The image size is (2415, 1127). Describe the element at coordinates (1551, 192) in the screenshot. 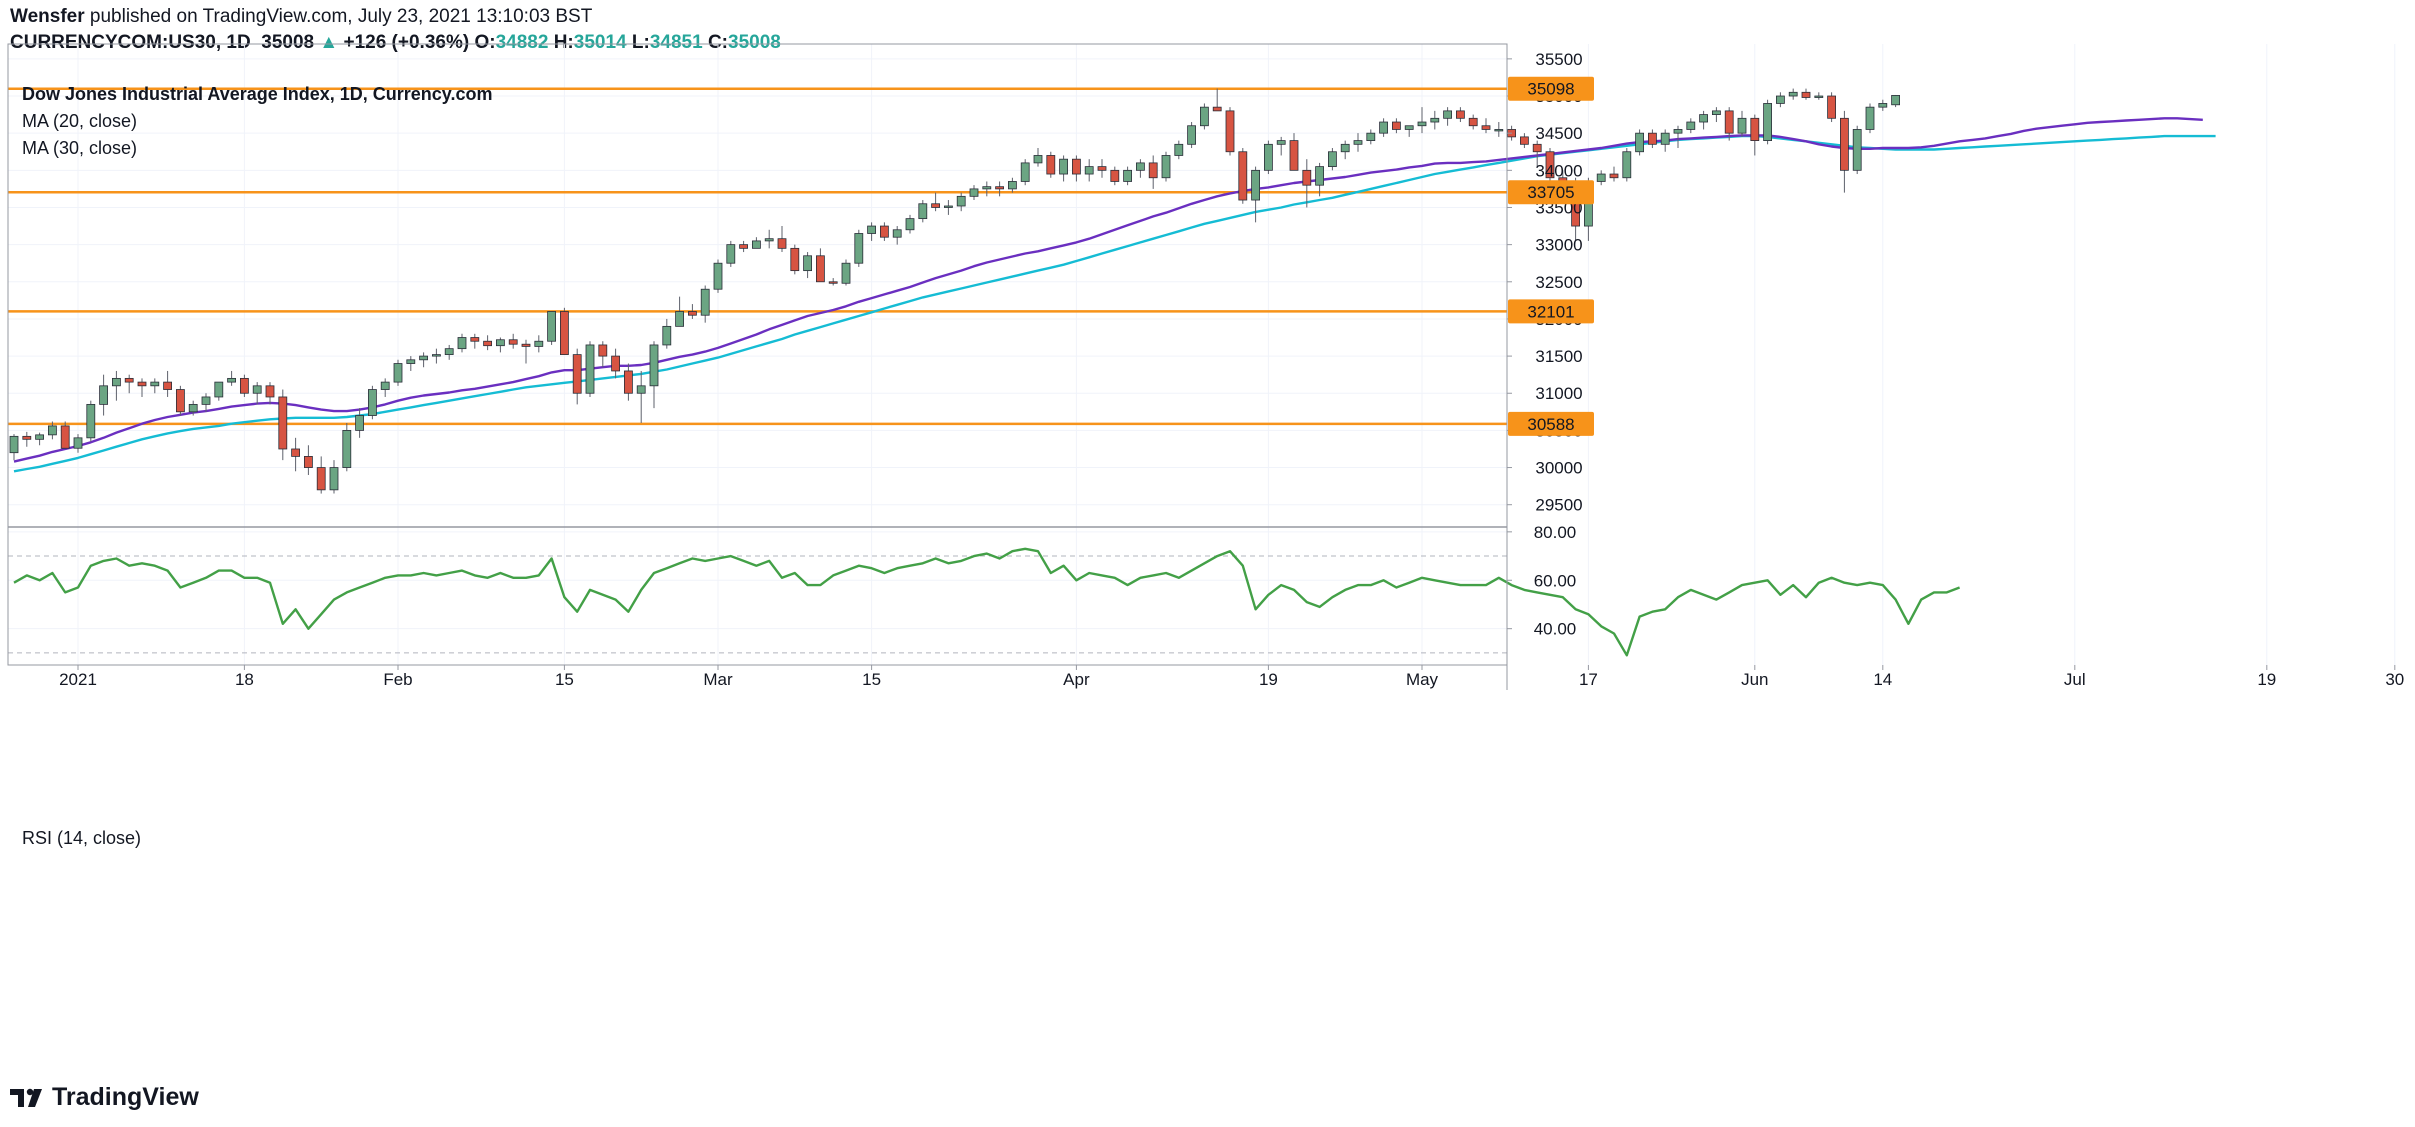

I see `level-price-tag: 33705` at that location.